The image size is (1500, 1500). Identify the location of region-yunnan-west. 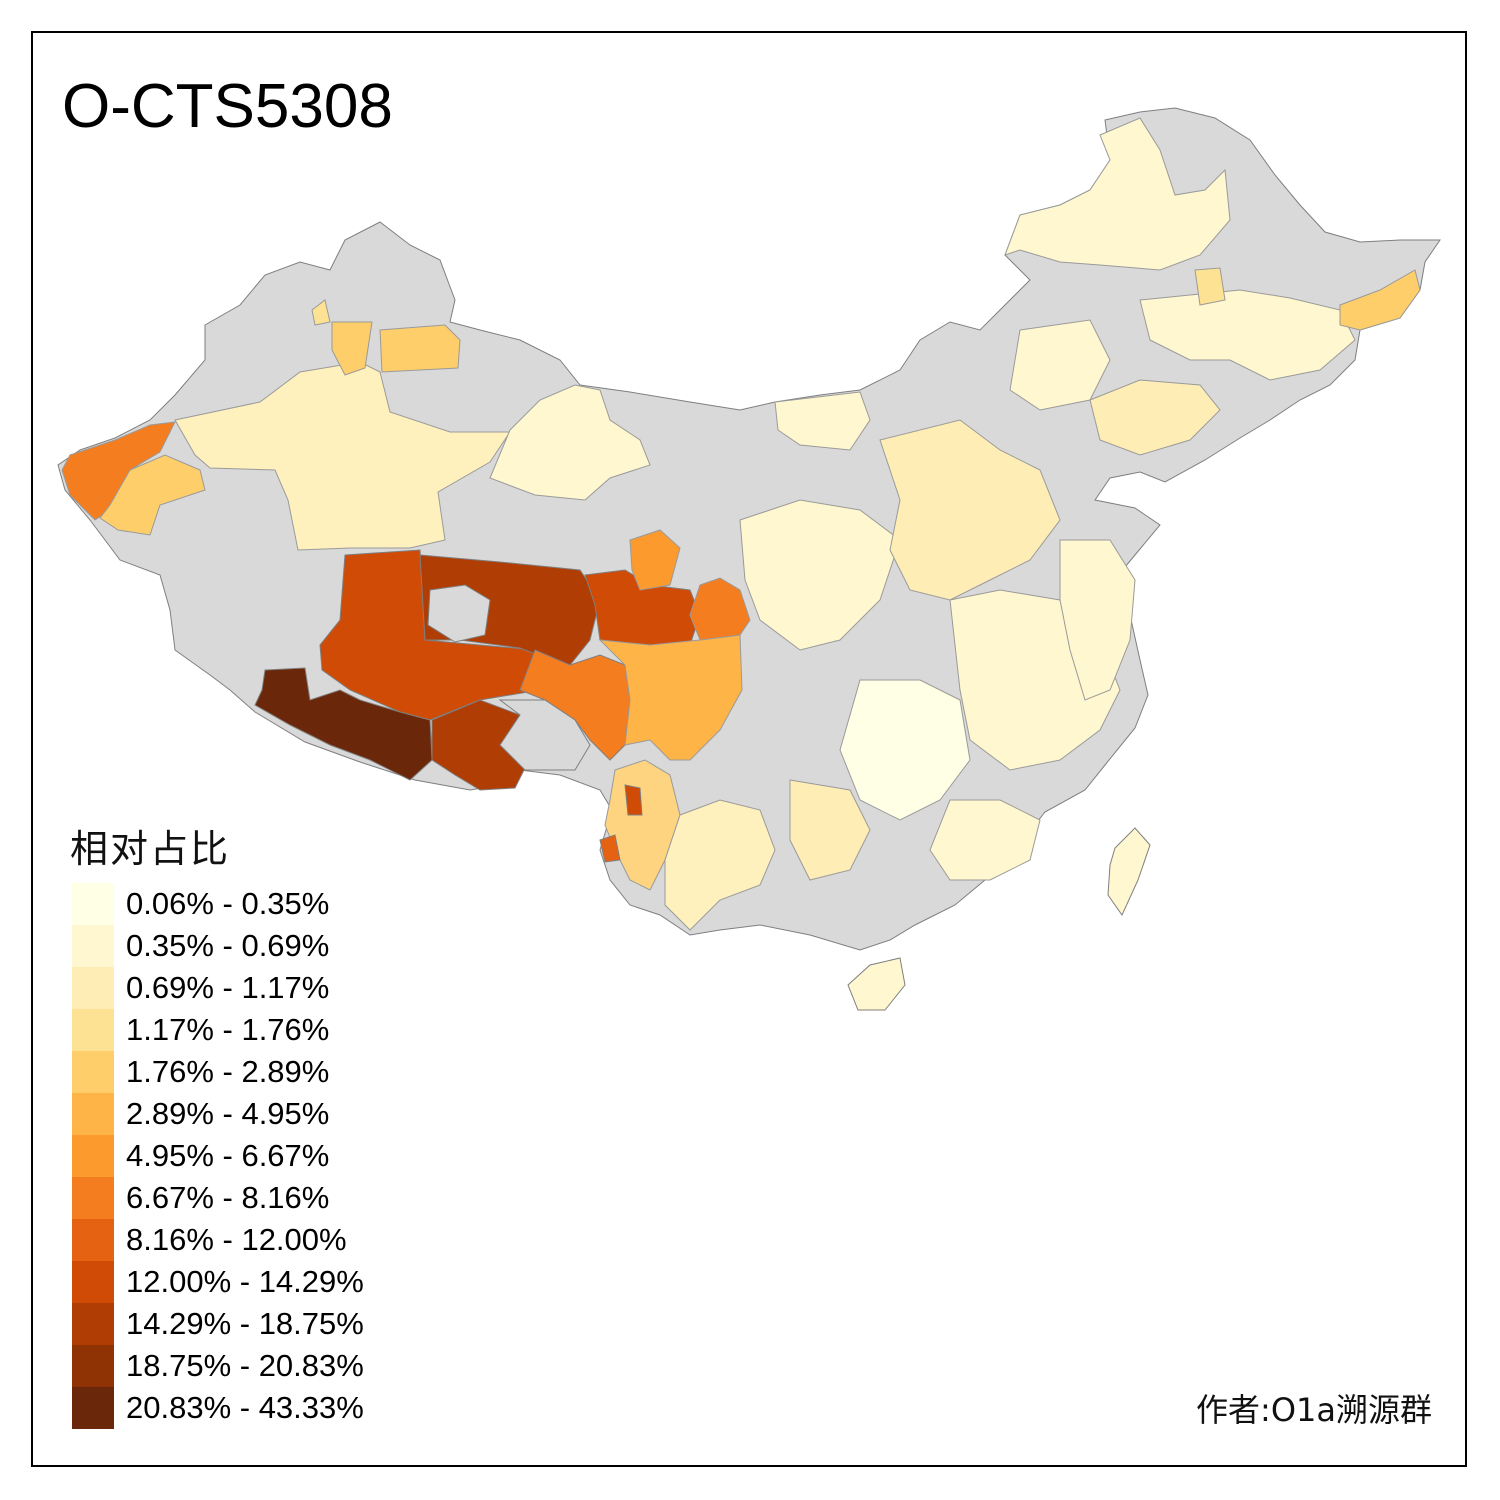
(642, 825).